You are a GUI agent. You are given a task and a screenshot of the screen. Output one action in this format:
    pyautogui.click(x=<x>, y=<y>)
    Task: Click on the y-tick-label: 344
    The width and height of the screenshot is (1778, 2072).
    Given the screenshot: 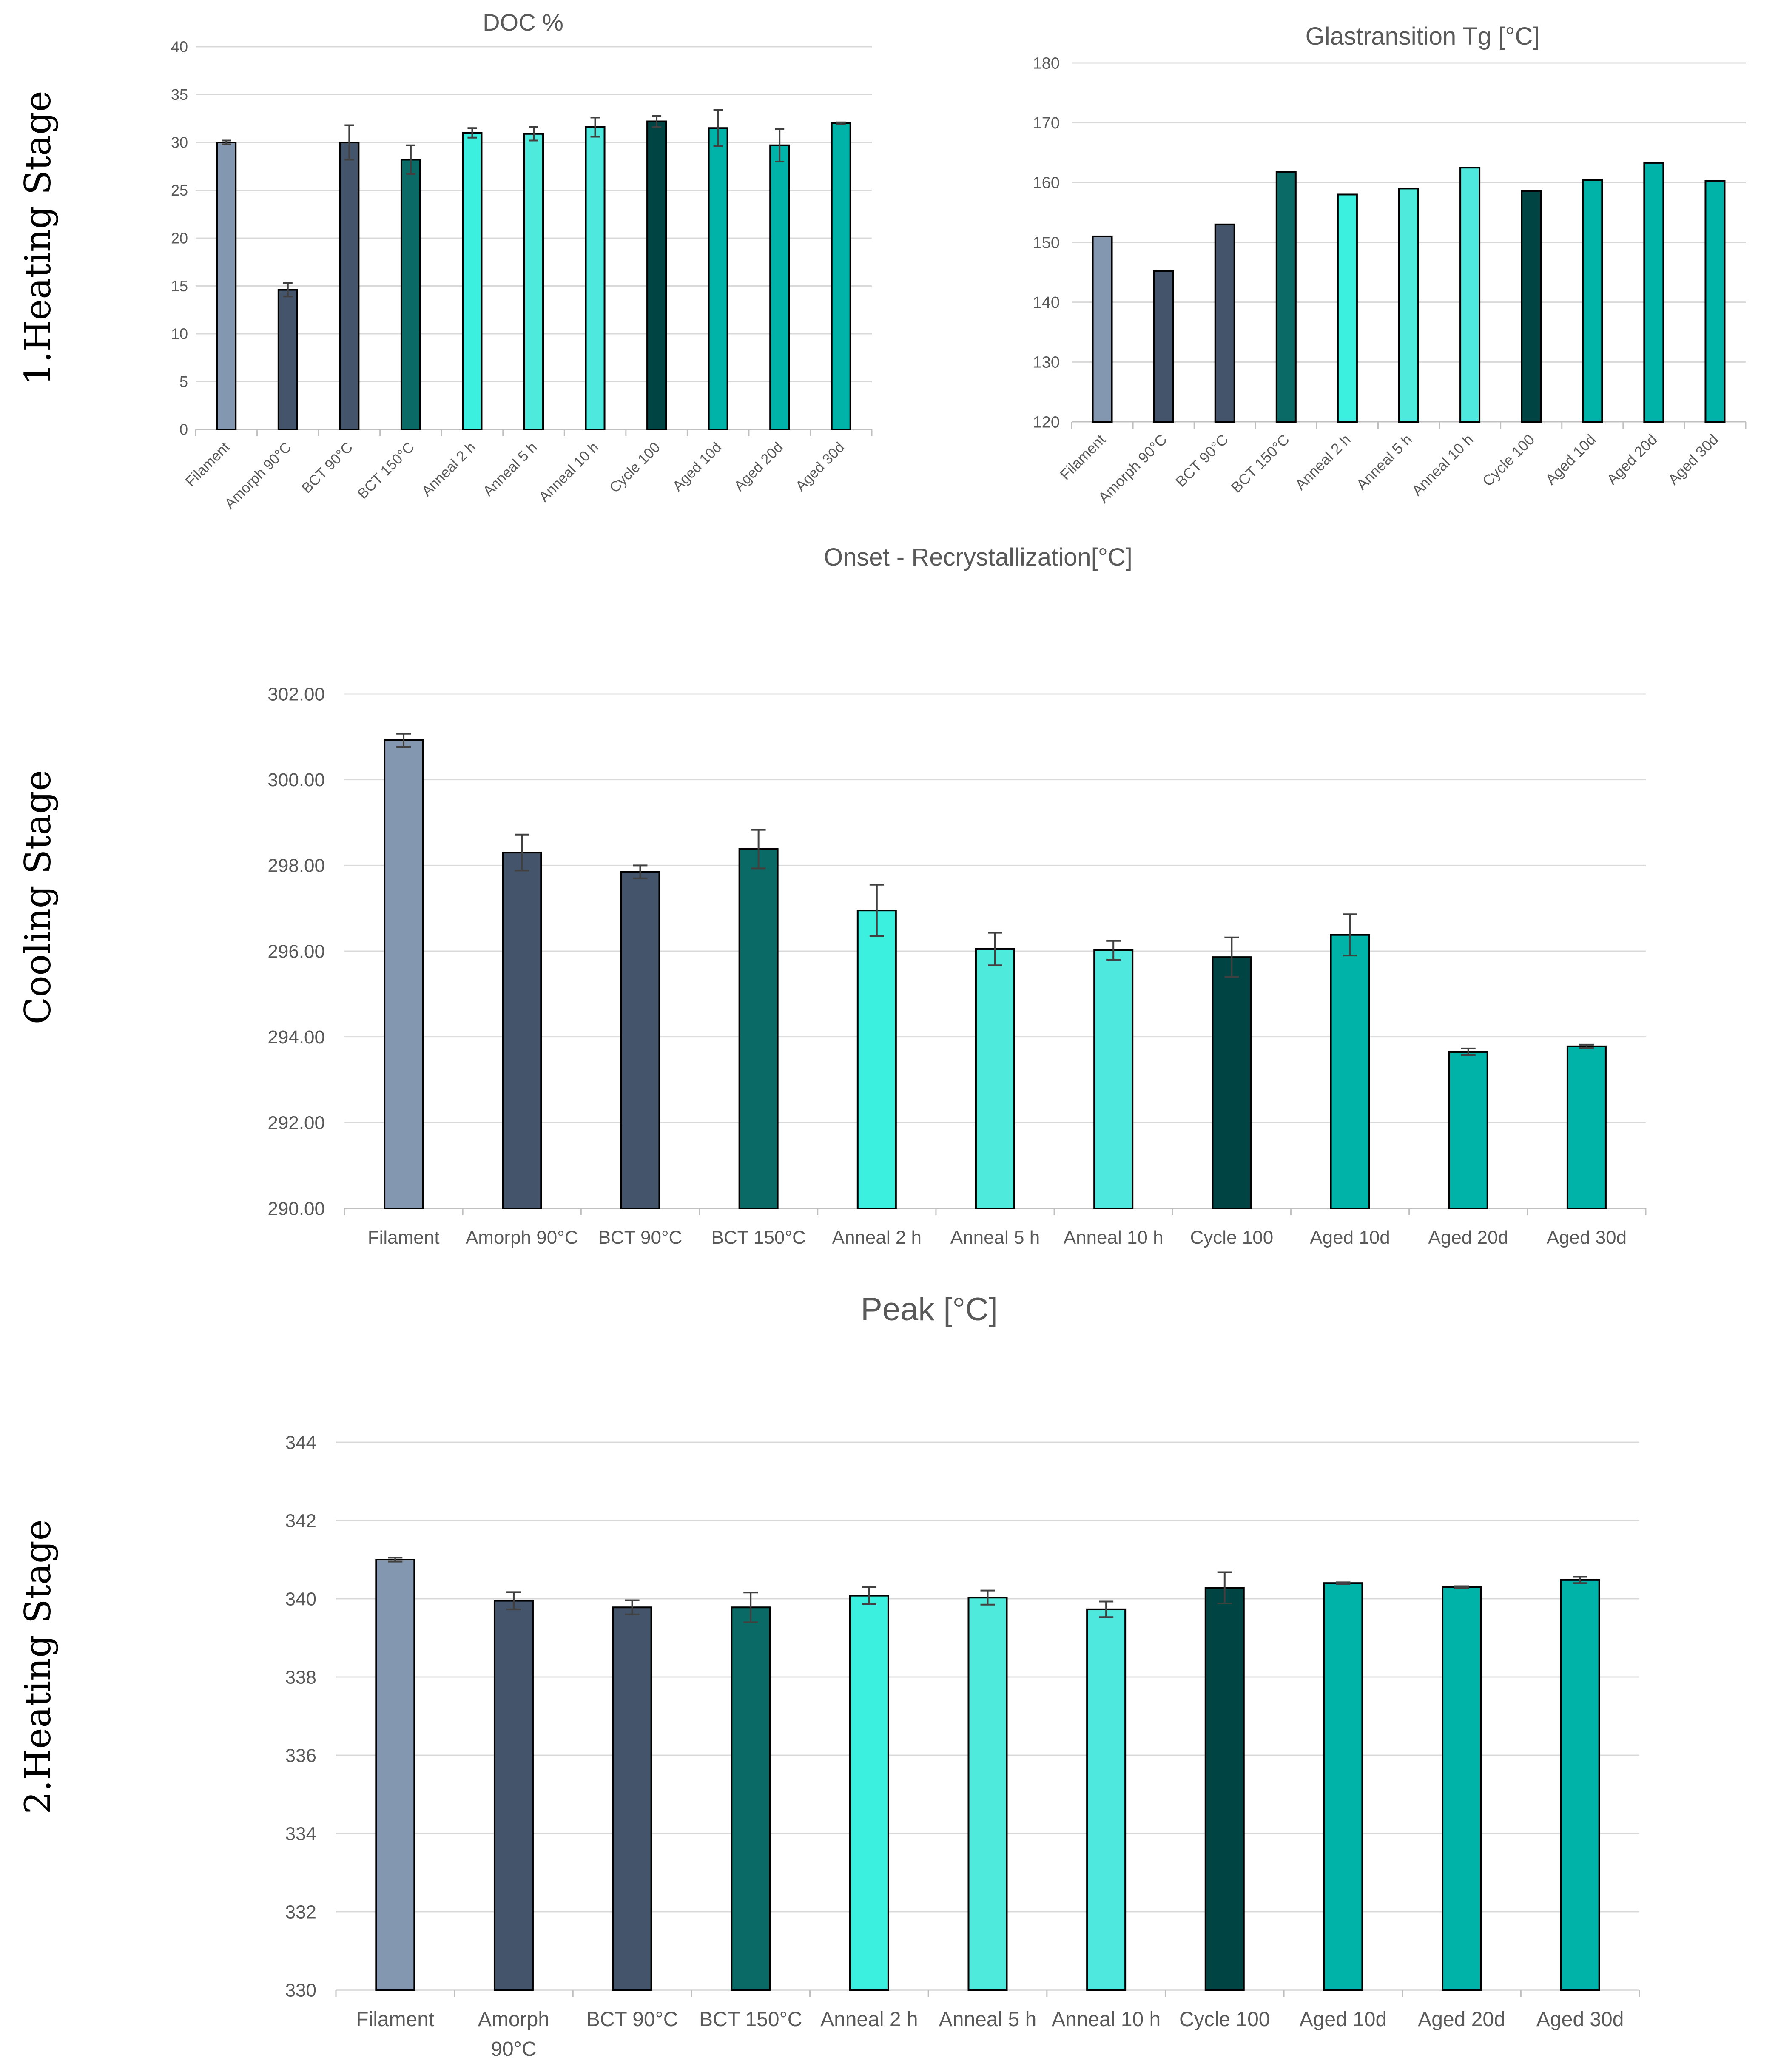 What is the action you would take?
    pyautogui.click(x=300, y=1442)
    